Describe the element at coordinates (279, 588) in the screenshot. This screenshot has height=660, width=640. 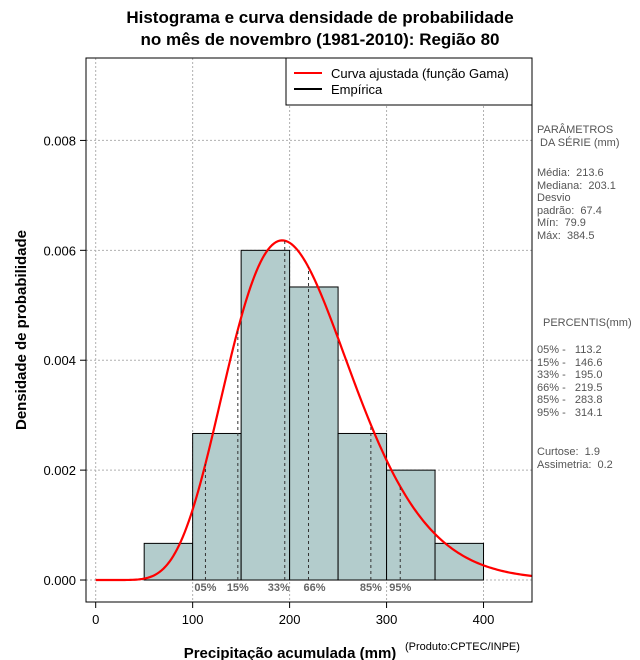
I see `percentile-label-33%: 33%` at that location.